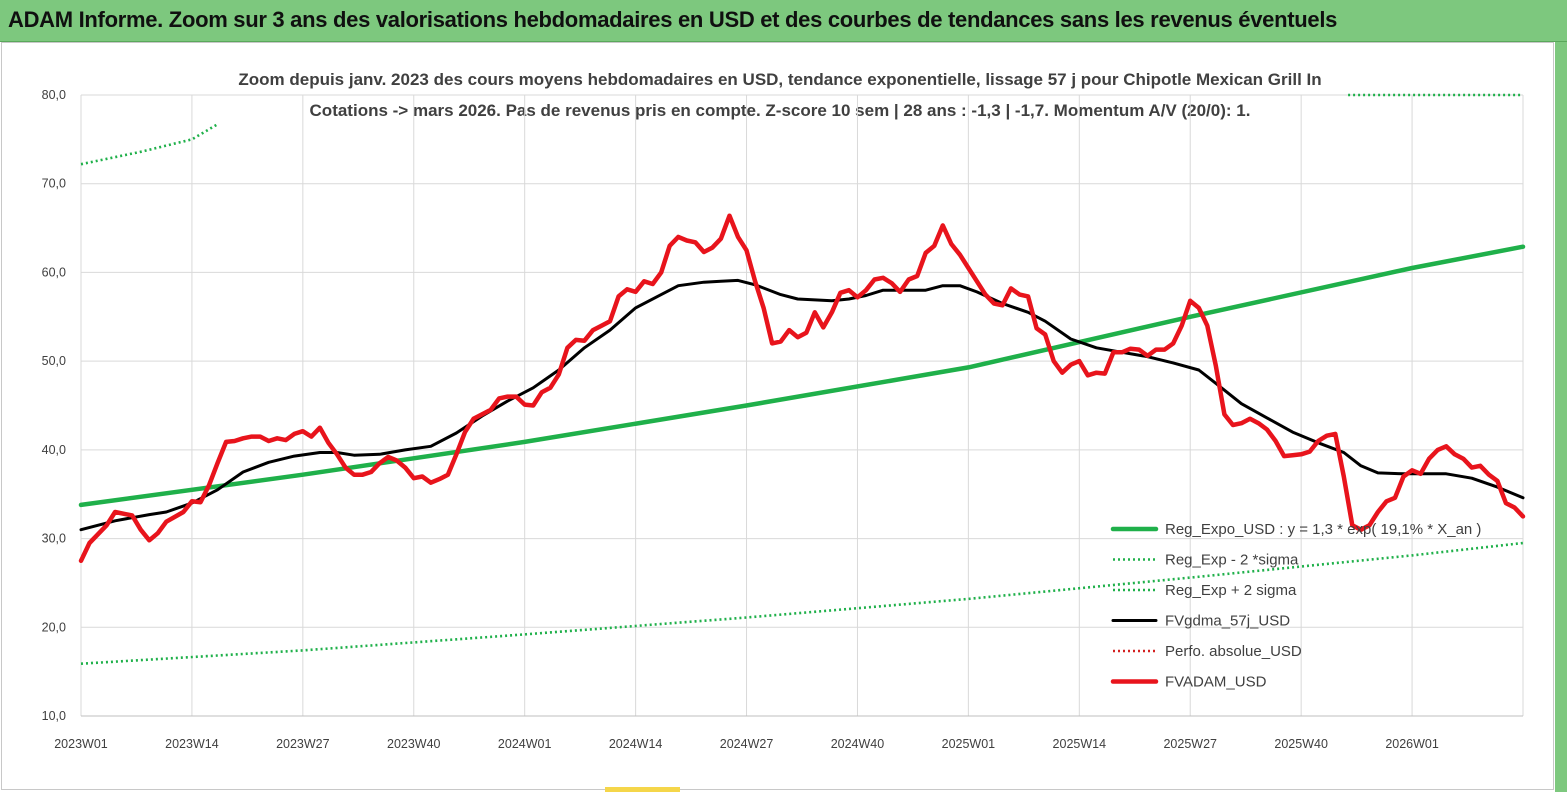 The width and height of the screenshot is (1567, 792). What do you see at coordinates (192, 744) in the screenshot?
I see `x-tick-label: 2023W14` at bounding box center [192, 744].